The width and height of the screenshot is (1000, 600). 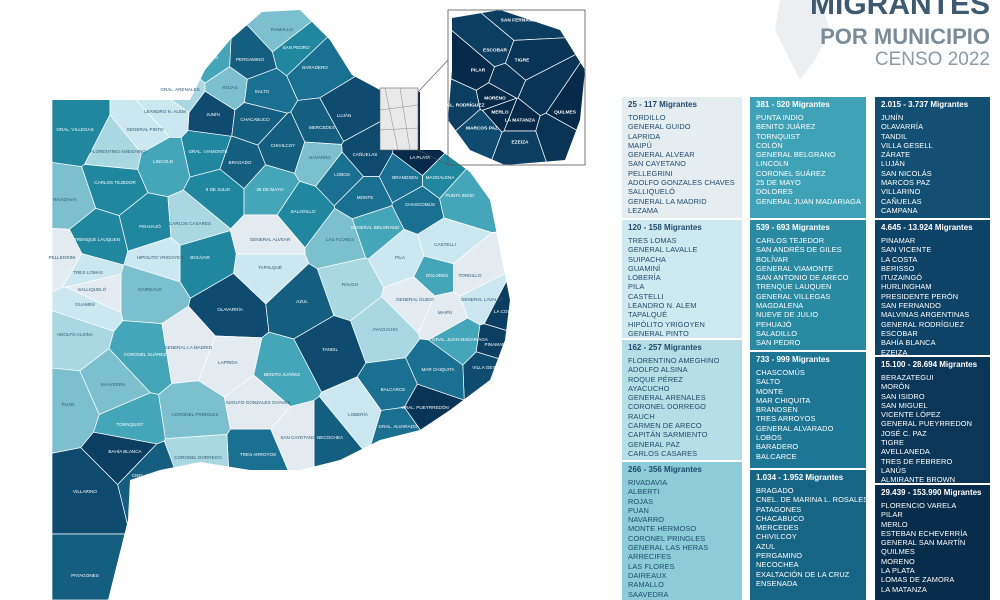 I want to click on legend-item: RIVADAVIA, so click(x=648, y=482).